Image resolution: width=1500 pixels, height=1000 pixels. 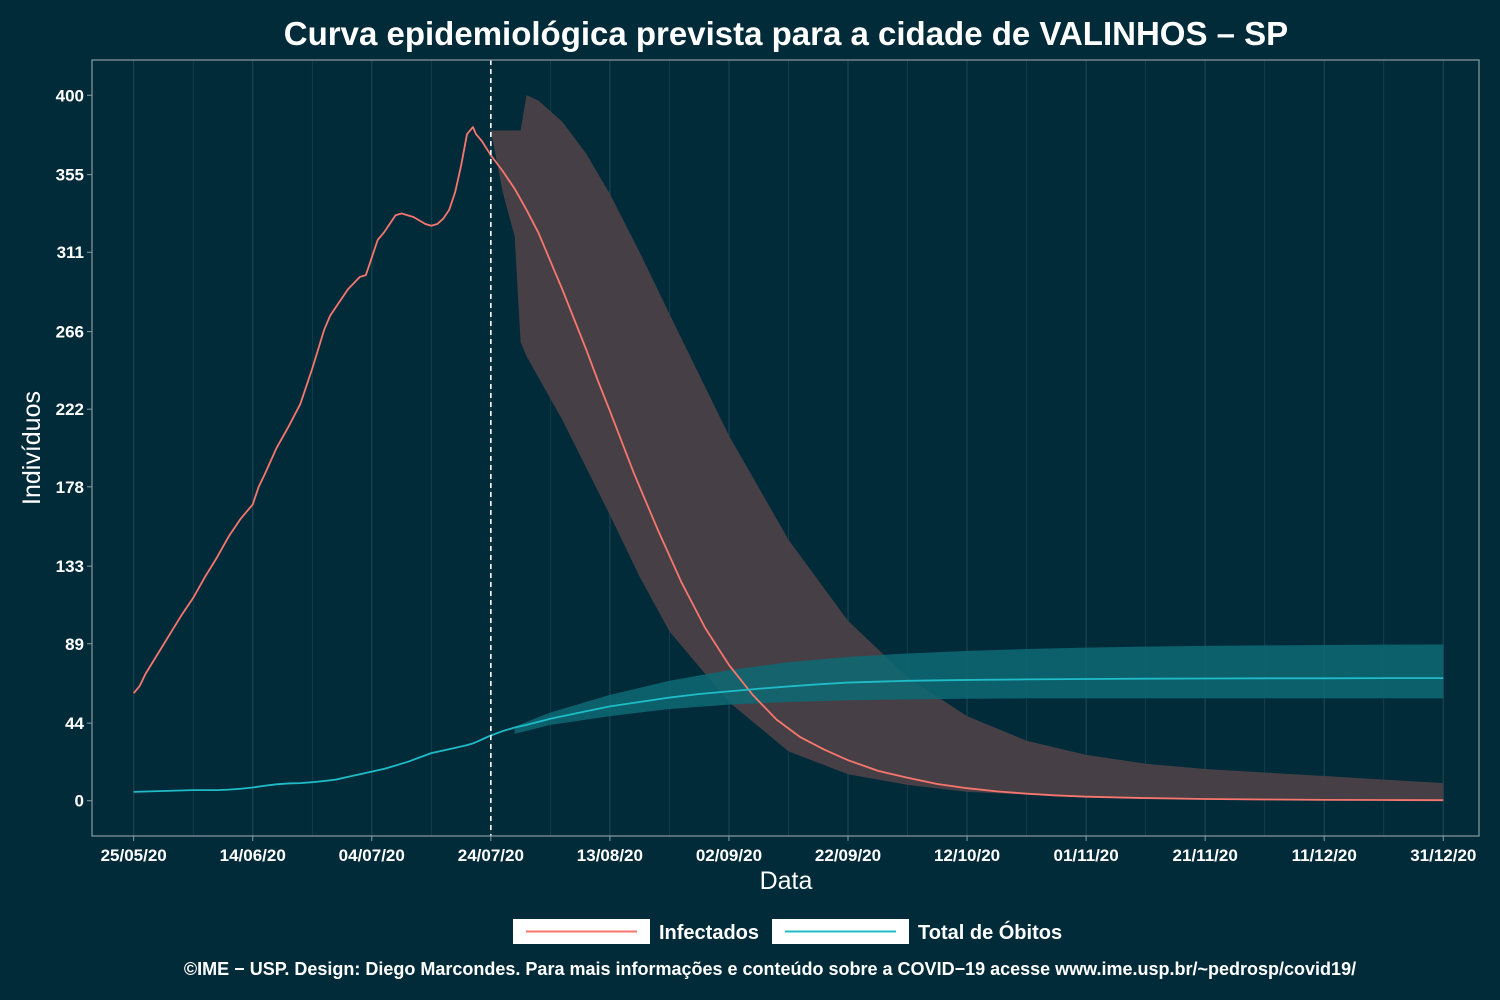 What do you see at coordinates (848, 855) in the screenshot?
I see `x-tick-label: 22/09/20` at bounding box center [848, 855].